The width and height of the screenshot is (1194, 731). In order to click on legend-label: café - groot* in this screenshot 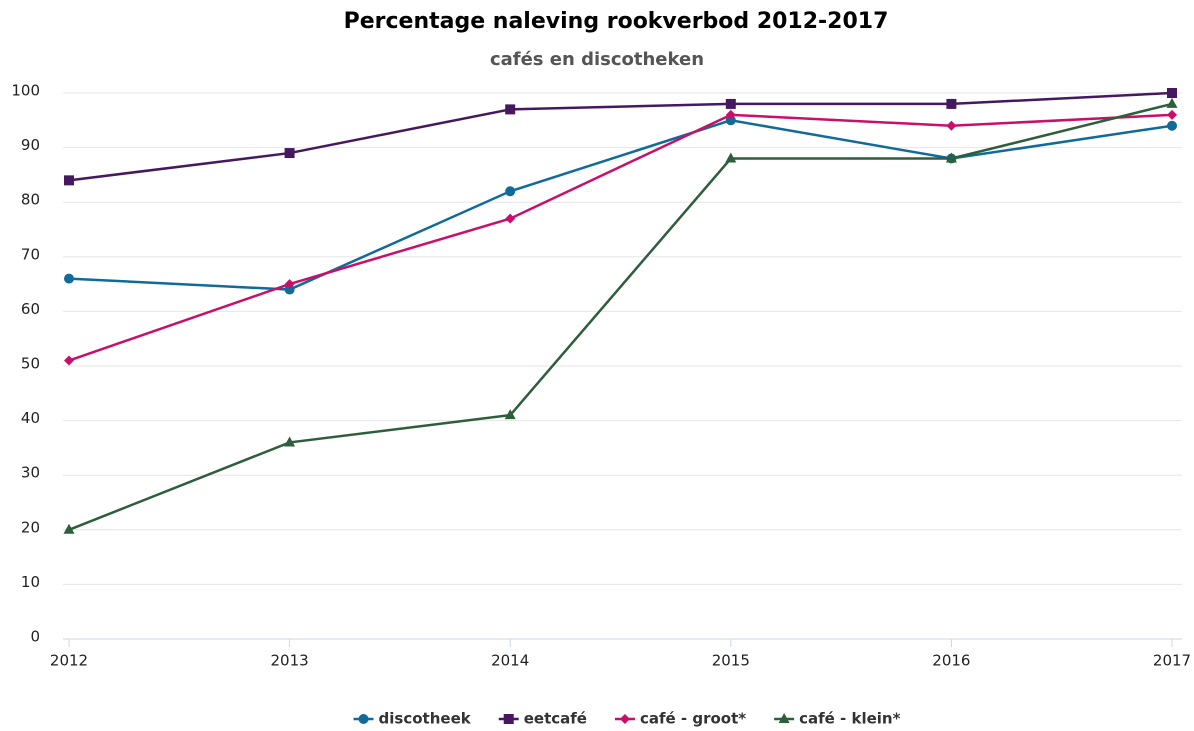, I will do `click(693, 719)`.